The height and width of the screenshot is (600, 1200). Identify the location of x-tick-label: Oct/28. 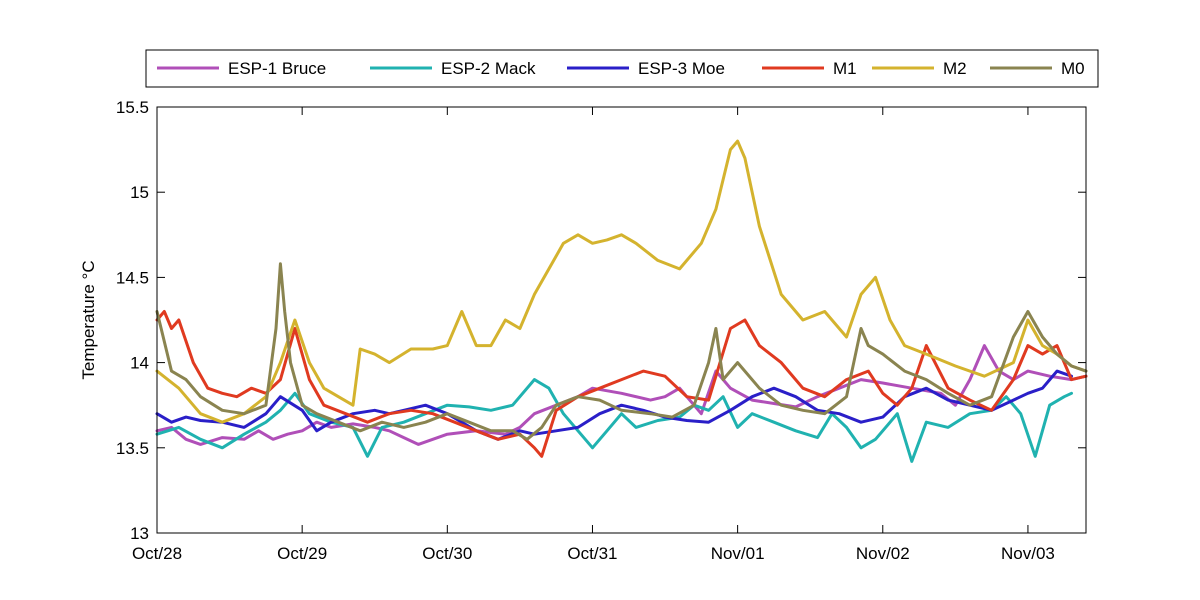
(157, 553).